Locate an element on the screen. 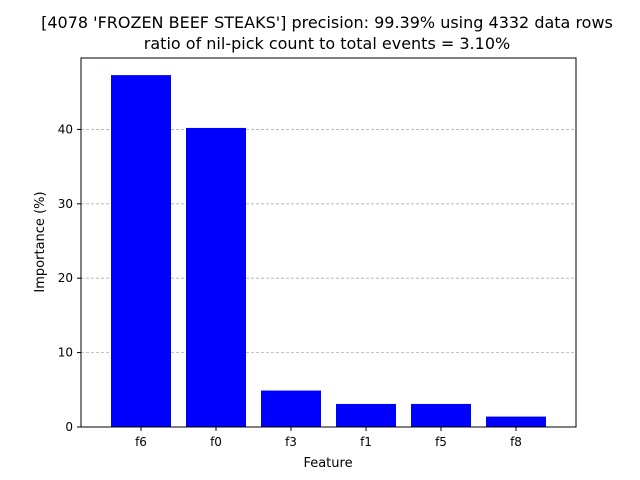 This screenshot has height=480, width=640. bar-f0 is located at coordinates (216, 277).